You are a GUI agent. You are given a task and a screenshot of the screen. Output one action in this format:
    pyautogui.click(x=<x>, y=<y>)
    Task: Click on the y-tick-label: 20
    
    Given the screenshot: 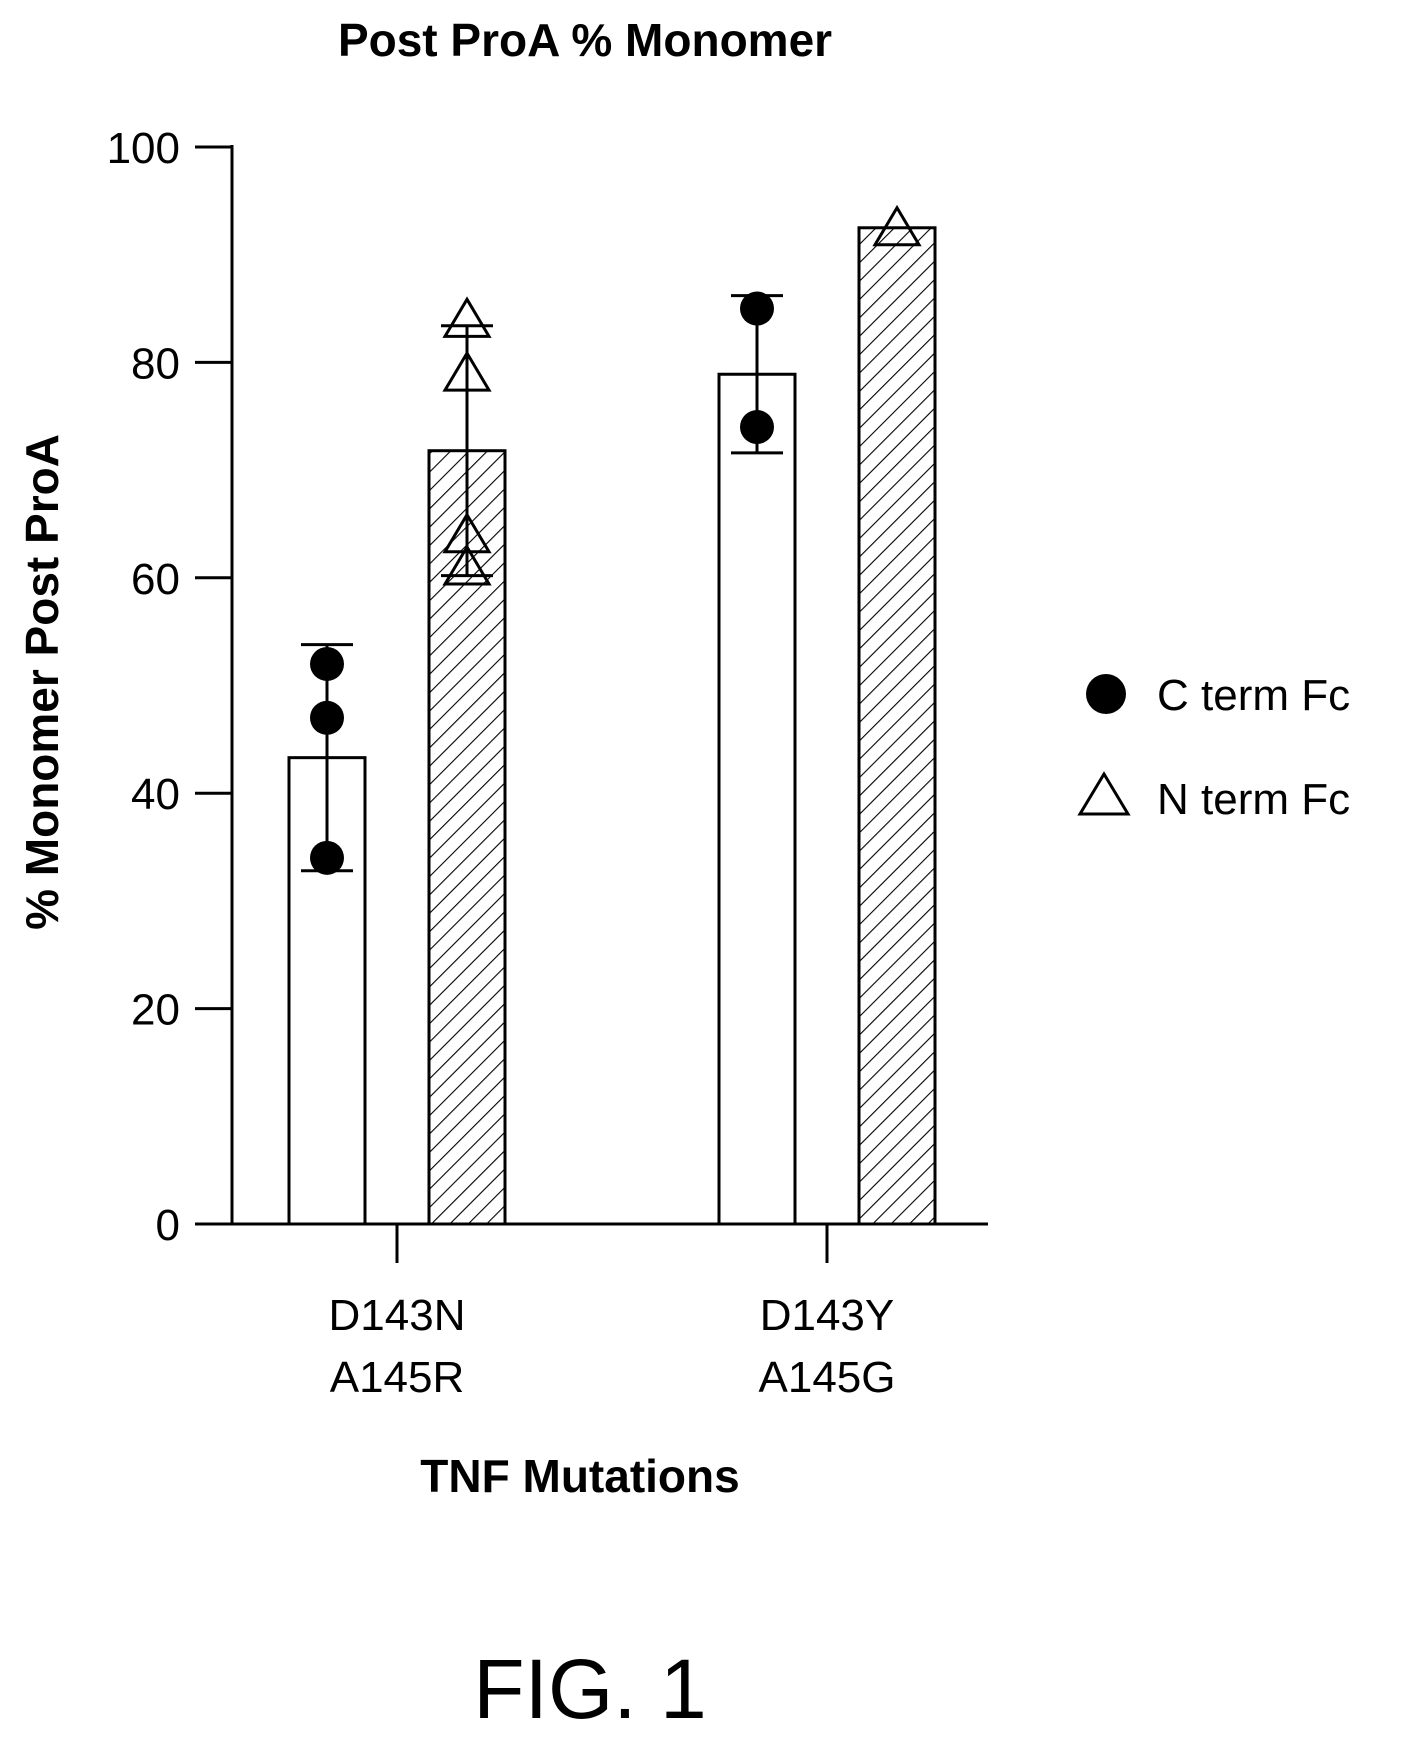 What is the action you would take?
    pyautogui.click(x=155, y=1010)
    